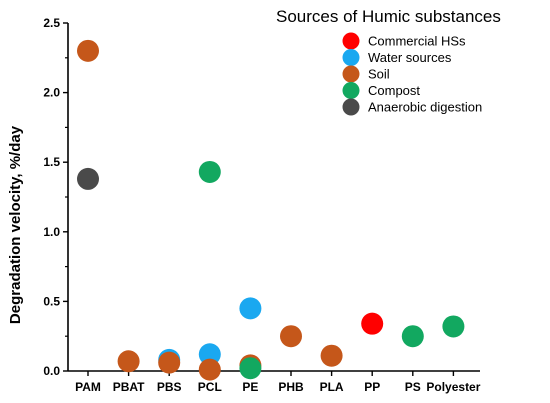  Describe the element at coordinates (379, 74) in the screenshot. I see `legend-label: Soil` at that location.